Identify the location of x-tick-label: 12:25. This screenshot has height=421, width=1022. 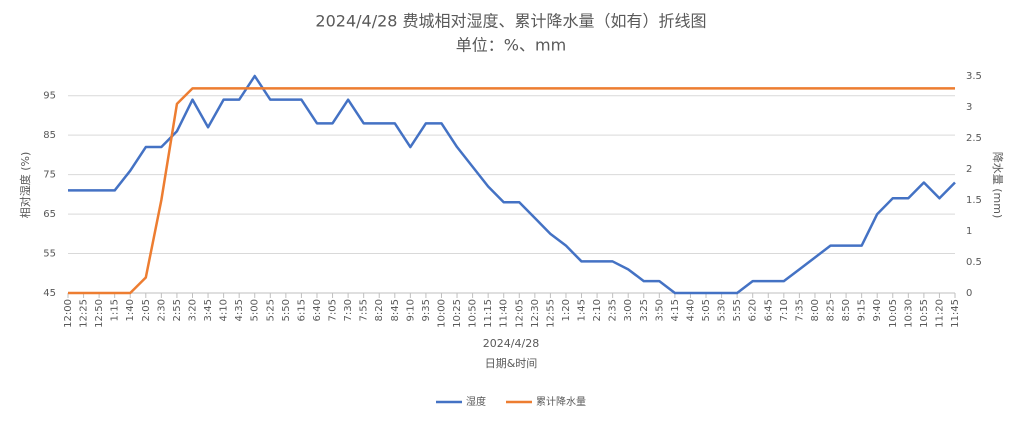
(84, 313).